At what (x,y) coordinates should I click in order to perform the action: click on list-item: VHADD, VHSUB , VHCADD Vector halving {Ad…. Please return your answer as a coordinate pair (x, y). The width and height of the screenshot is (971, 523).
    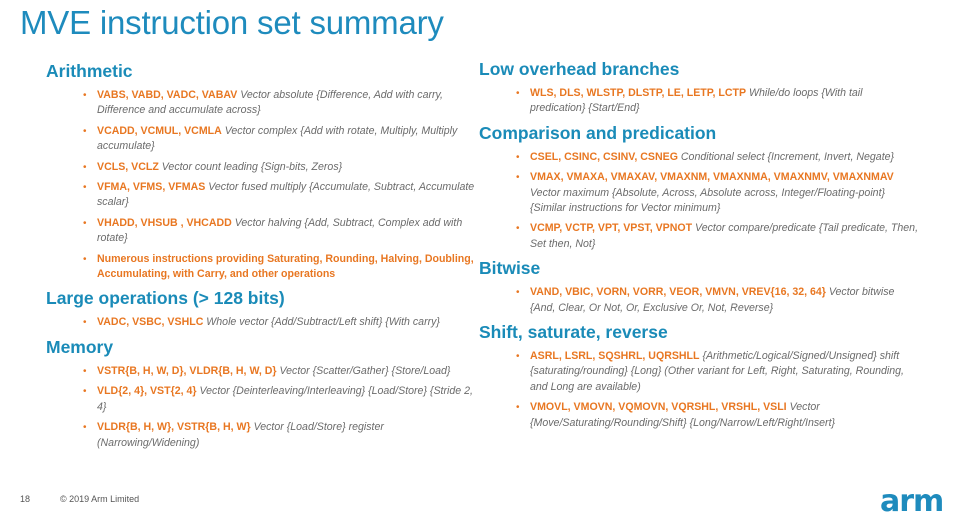
    Looking at the image, I should click on (261, 231).